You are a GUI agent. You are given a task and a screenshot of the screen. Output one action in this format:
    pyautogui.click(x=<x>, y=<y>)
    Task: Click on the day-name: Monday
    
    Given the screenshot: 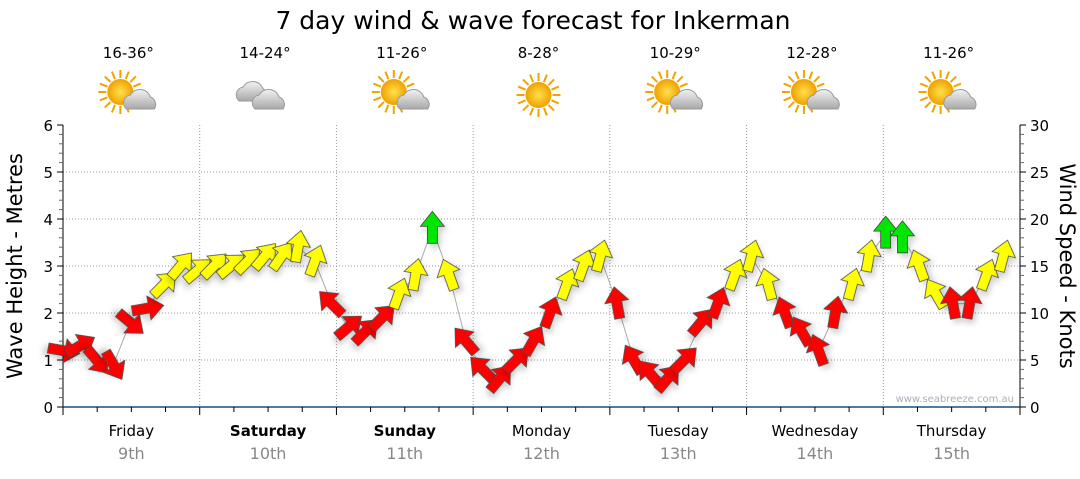 What is the action you would take?
    pyautogui.click(x=541, y=431)
    